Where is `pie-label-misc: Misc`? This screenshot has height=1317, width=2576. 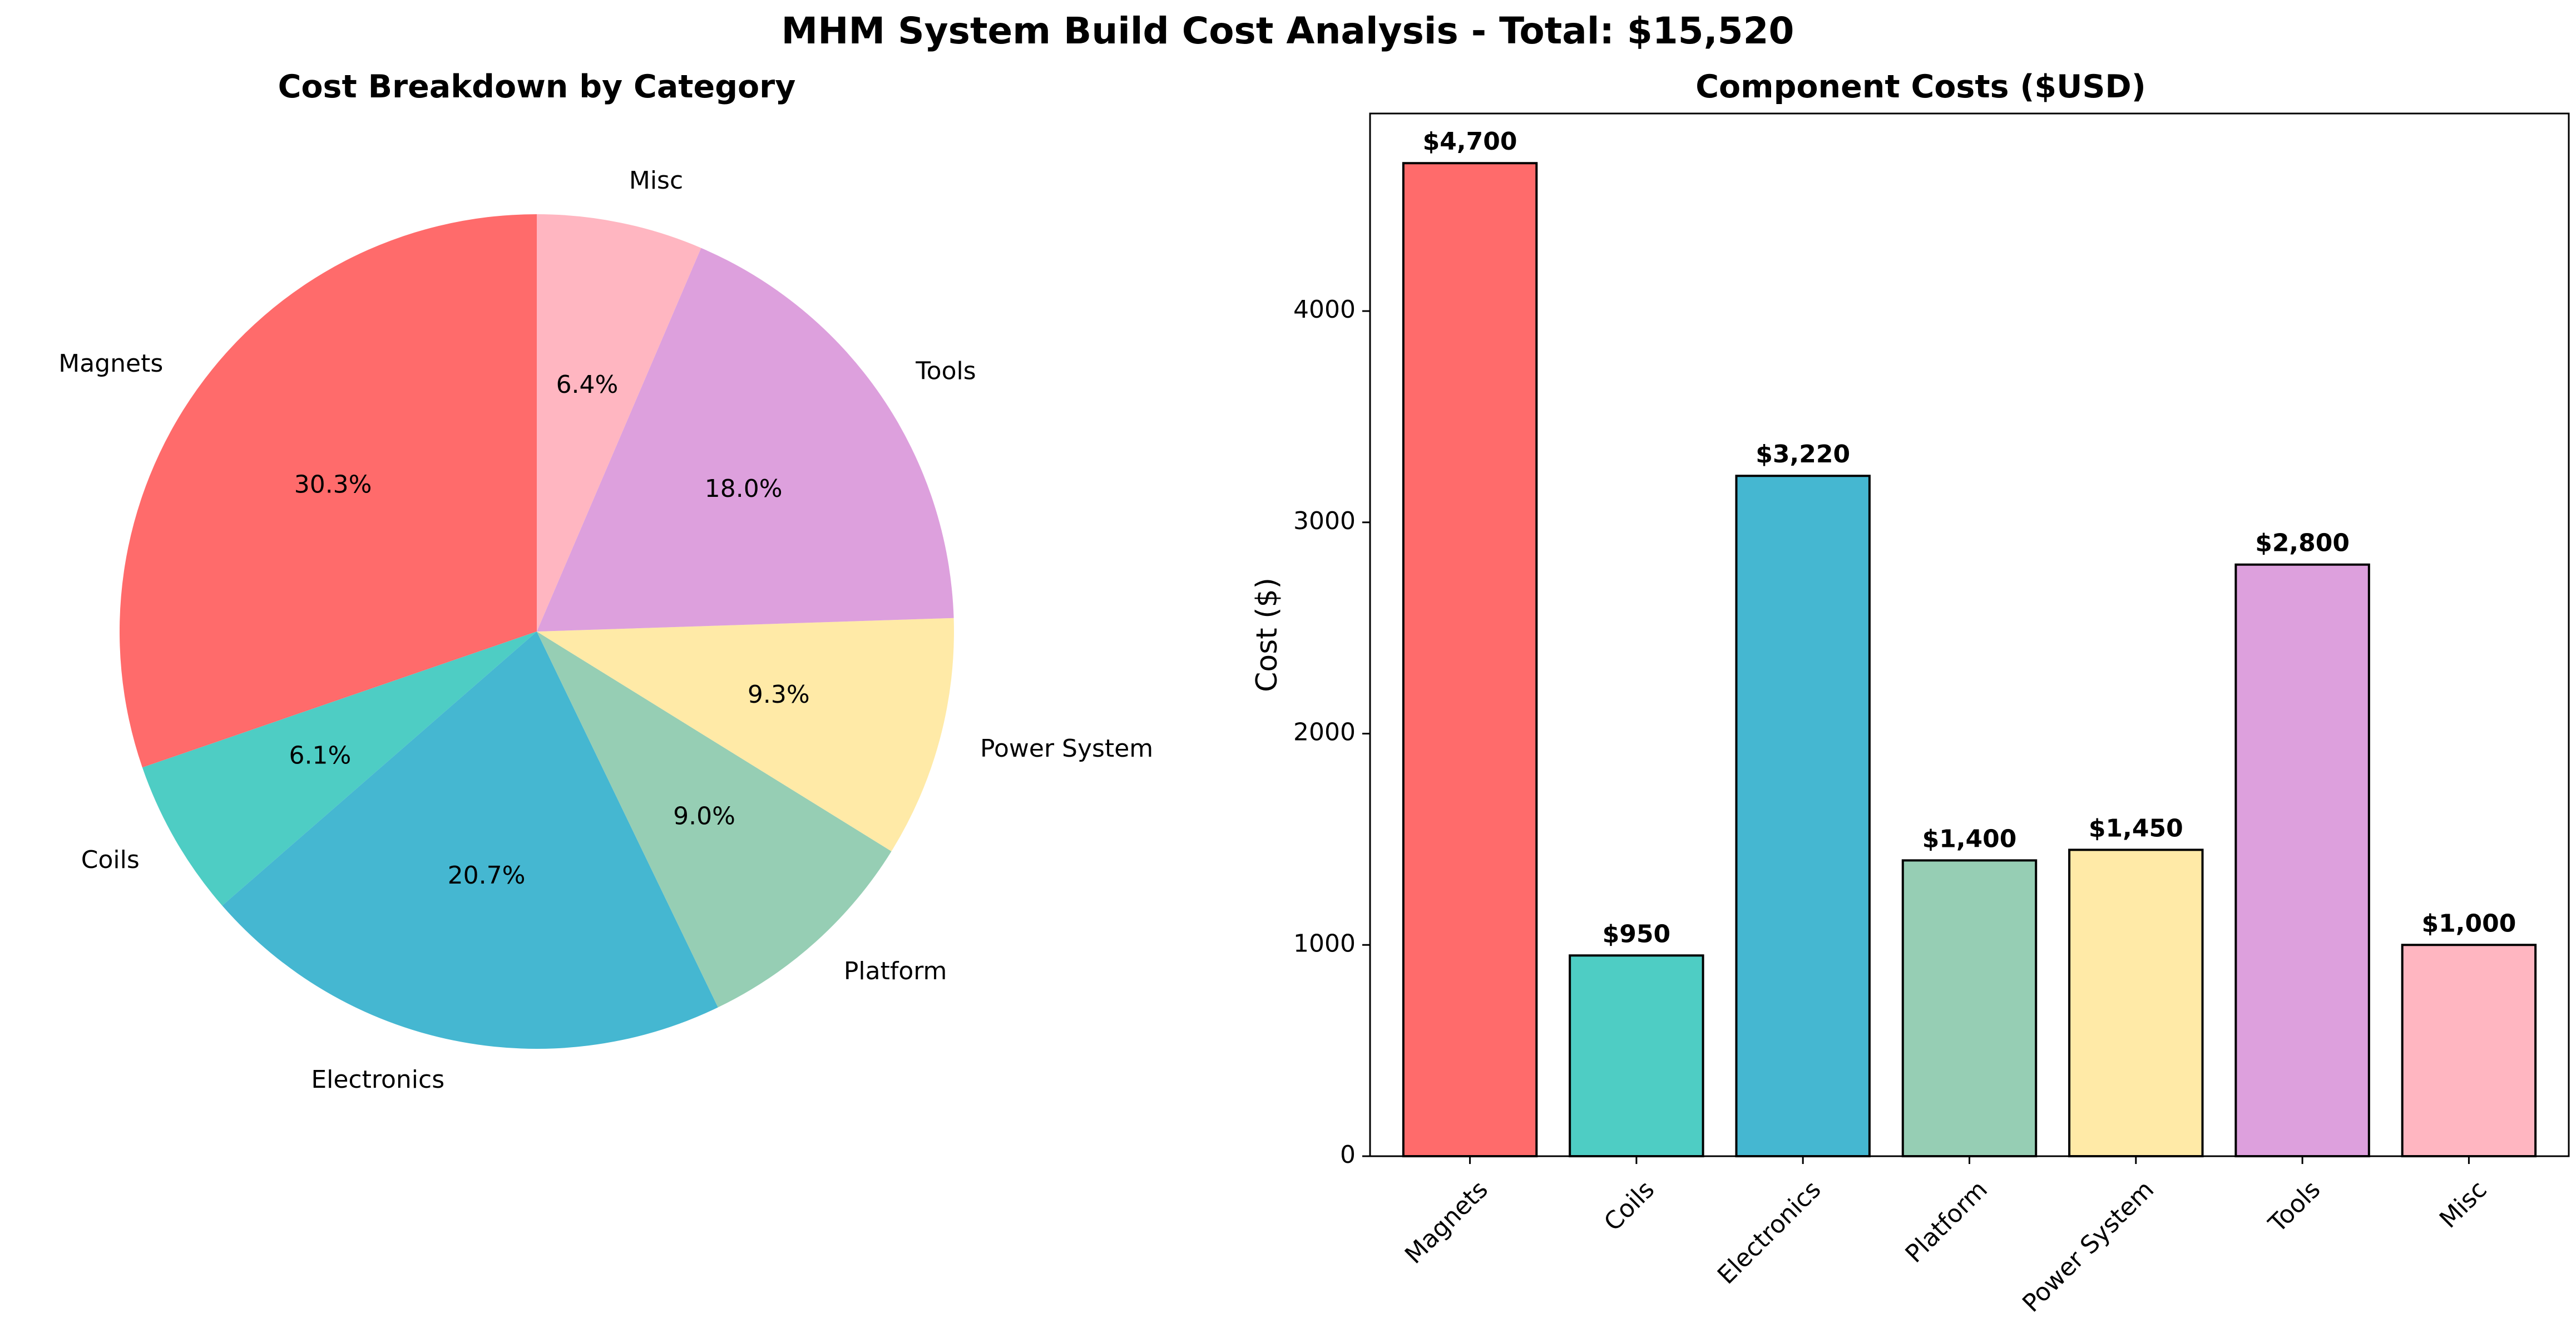
pie-label-misc: Misc is located at coordinates (656, 180).